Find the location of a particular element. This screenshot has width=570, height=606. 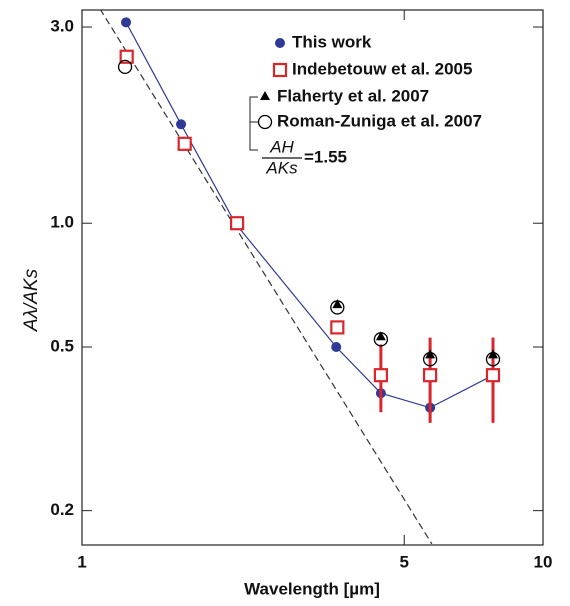

legend-label: Flaherty et al. 2007 is located at coordinates (353, 95).